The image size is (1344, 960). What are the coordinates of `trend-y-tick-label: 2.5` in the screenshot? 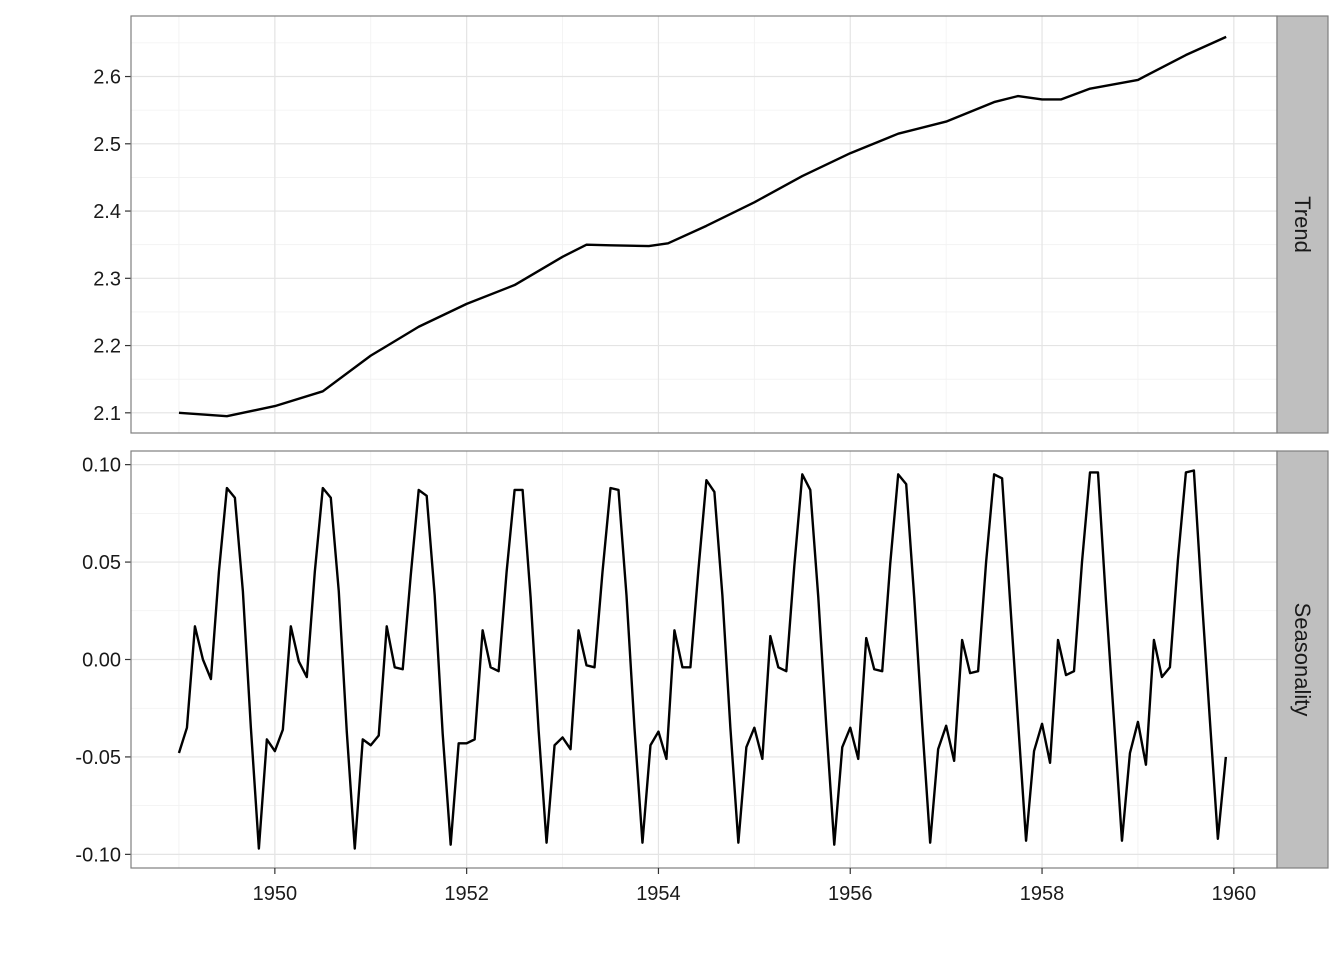 It's located at (107, 145).